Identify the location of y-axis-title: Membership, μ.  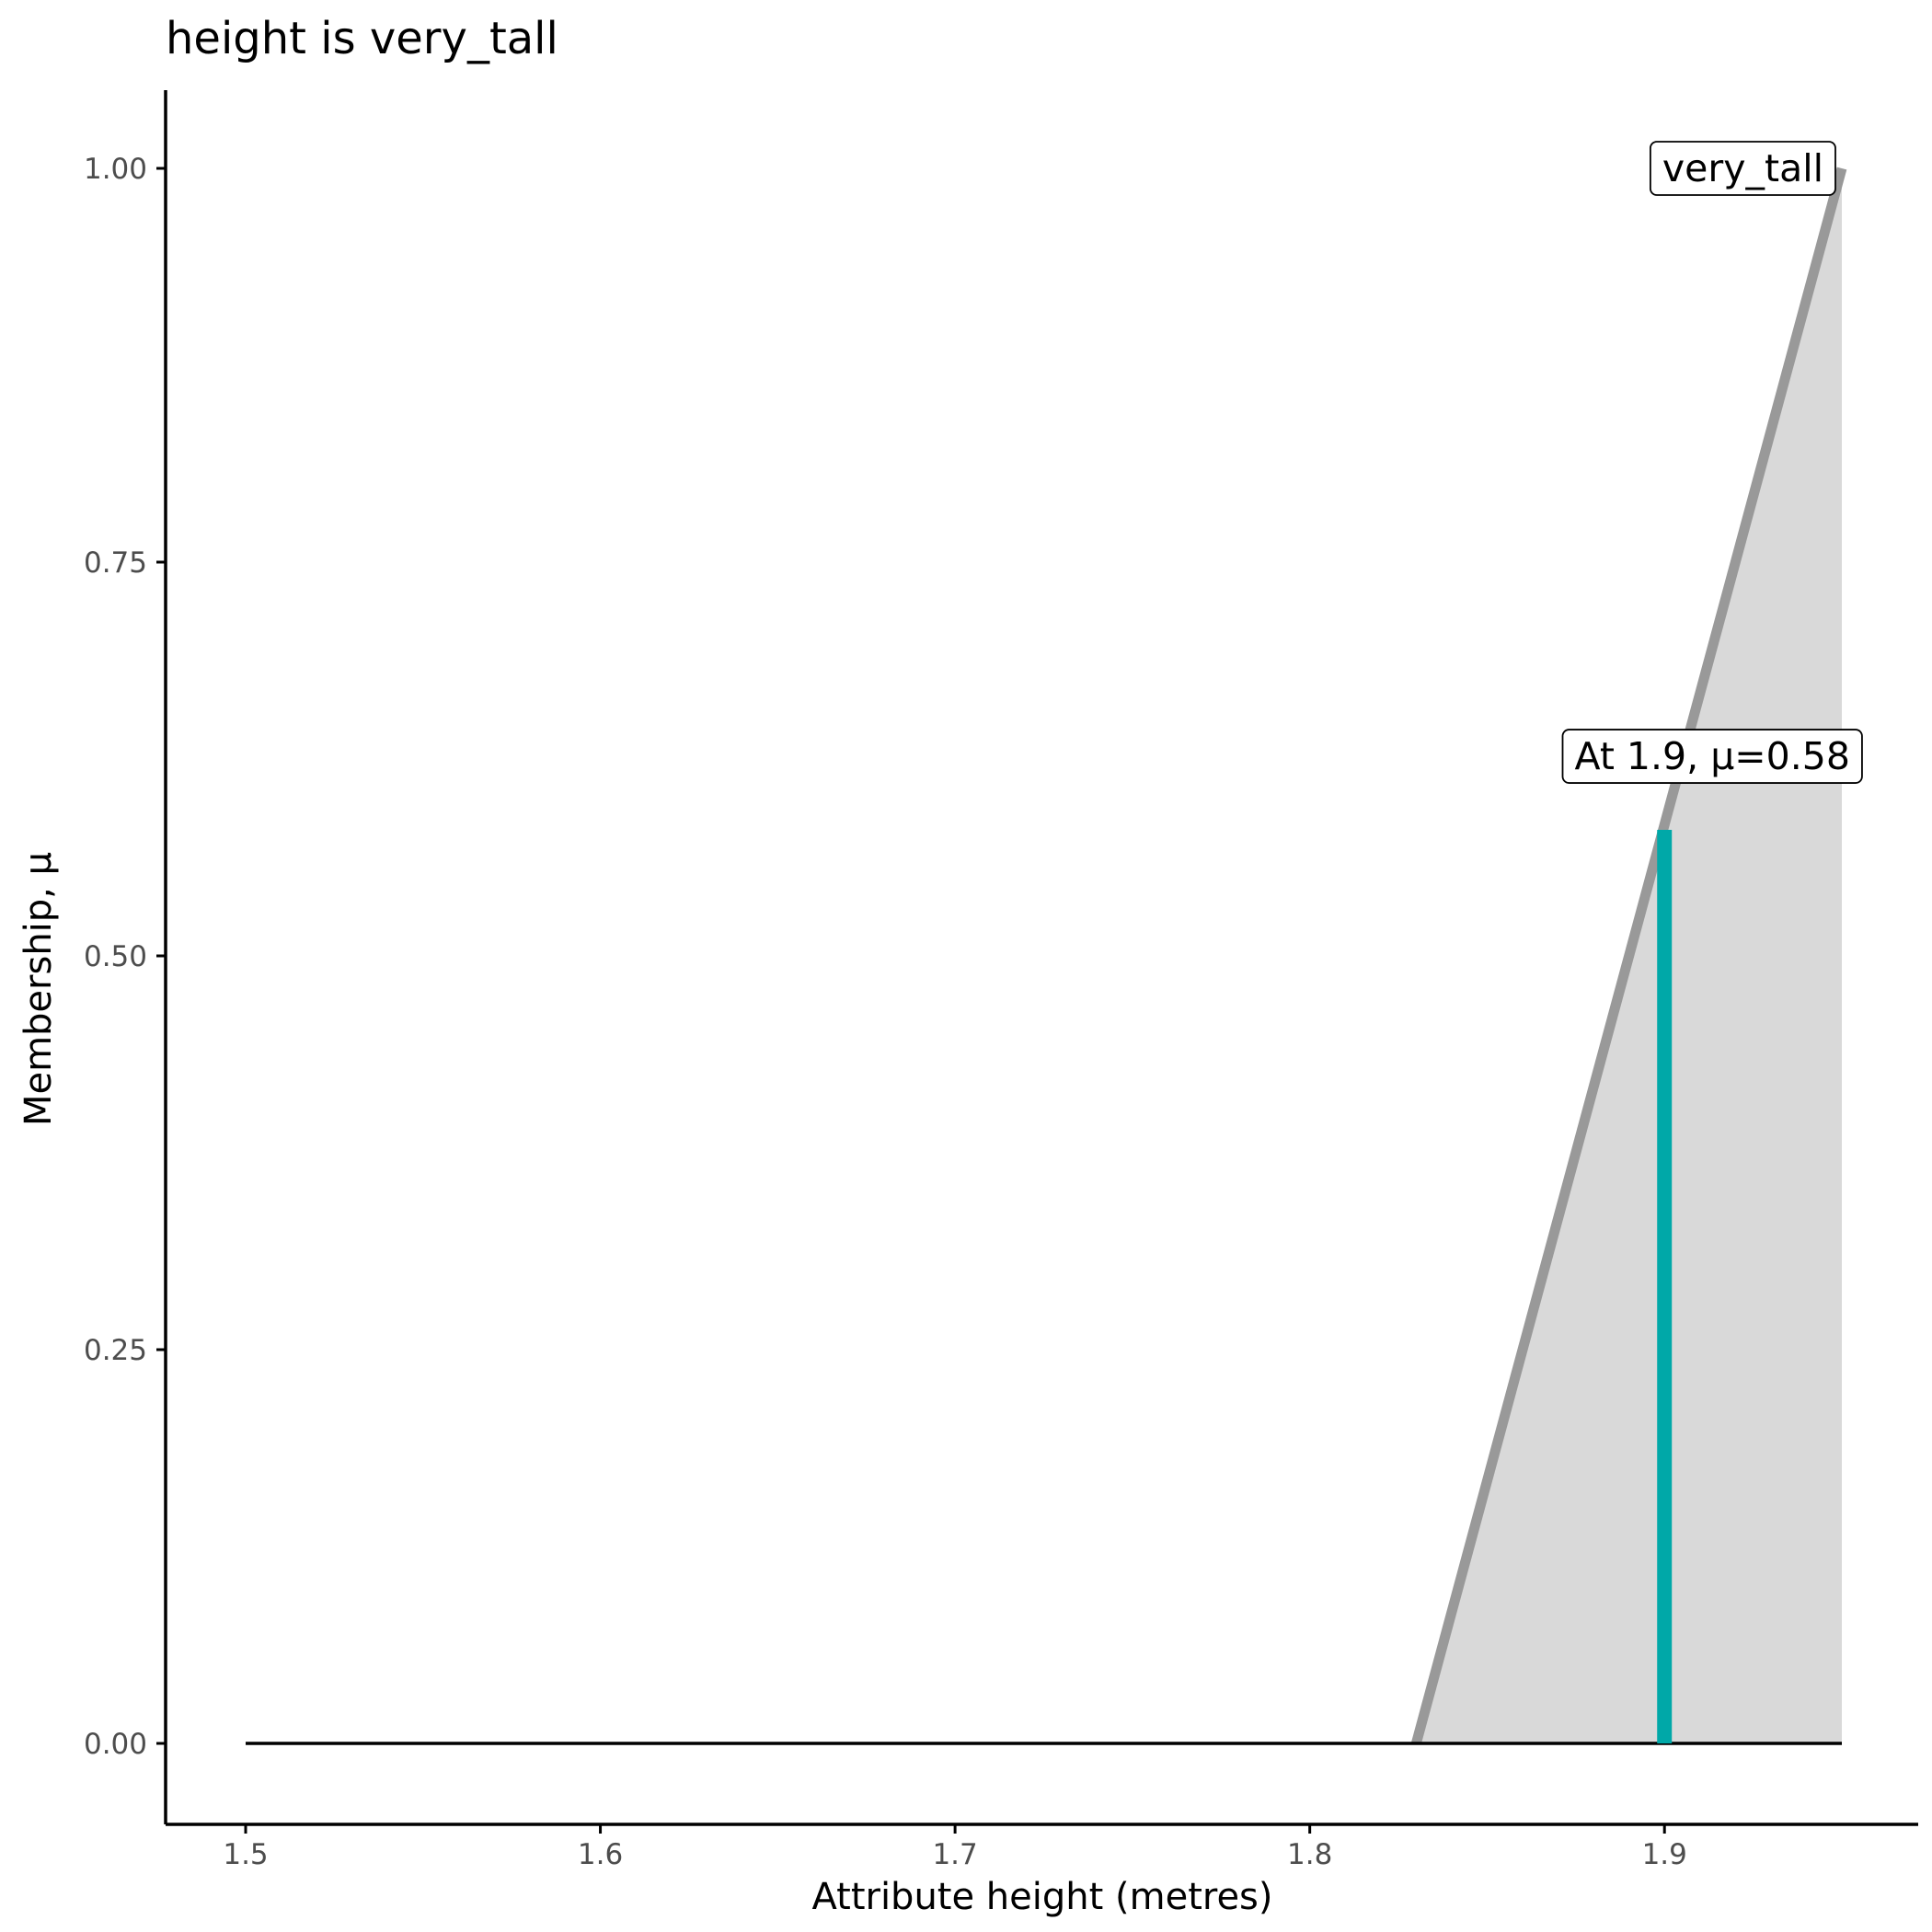
(38, 989).